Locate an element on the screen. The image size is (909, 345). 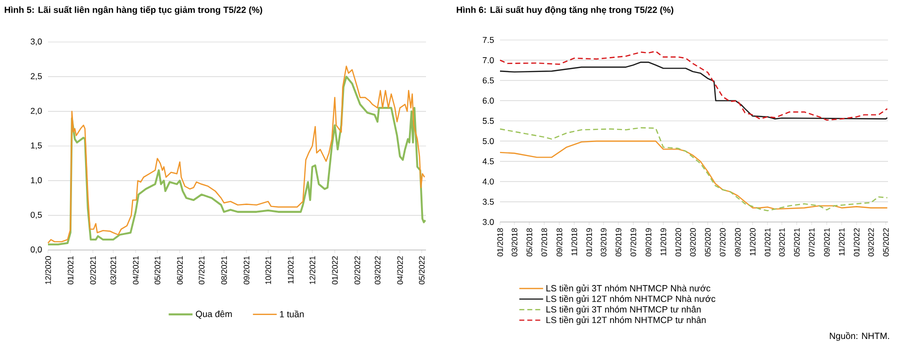
y-tick-label: 2,0 is located at coordinates (36, 111).